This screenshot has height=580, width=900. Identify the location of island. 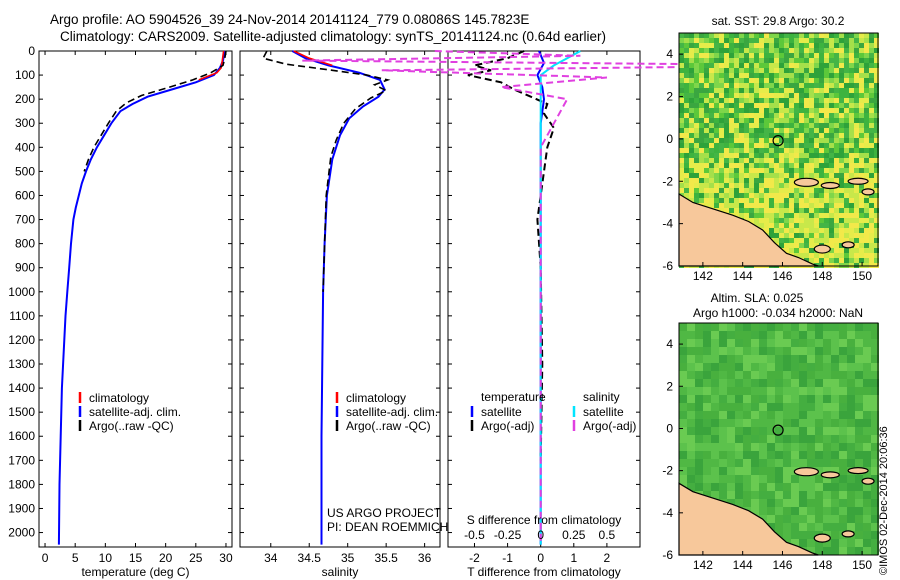
(822, 249).